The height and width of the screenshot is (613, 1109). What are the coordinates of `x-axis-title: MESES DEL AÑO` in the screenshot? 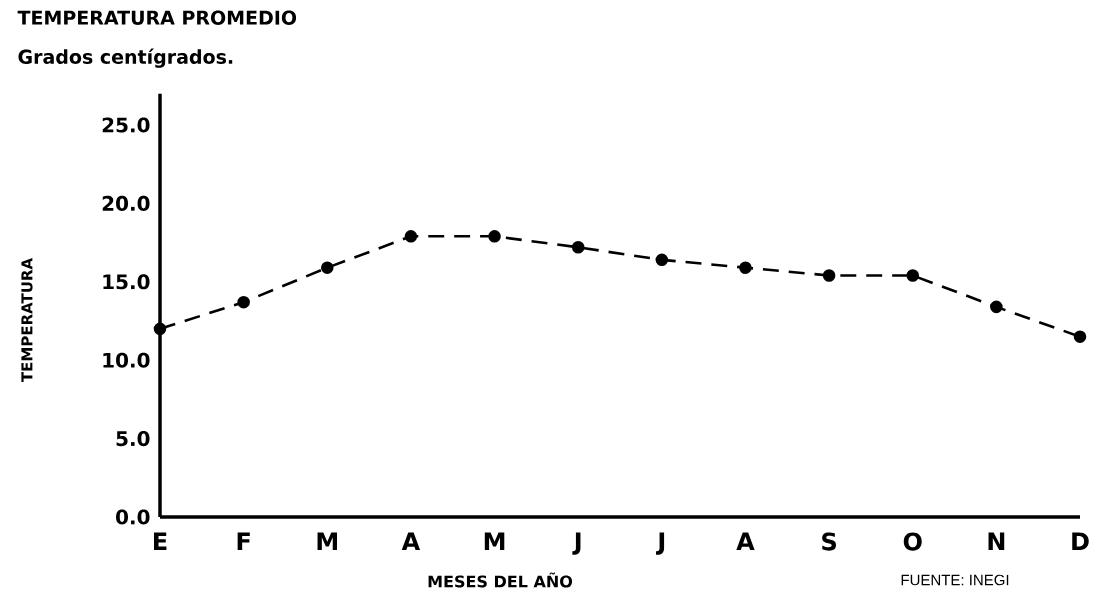 It's located at (500, 580).